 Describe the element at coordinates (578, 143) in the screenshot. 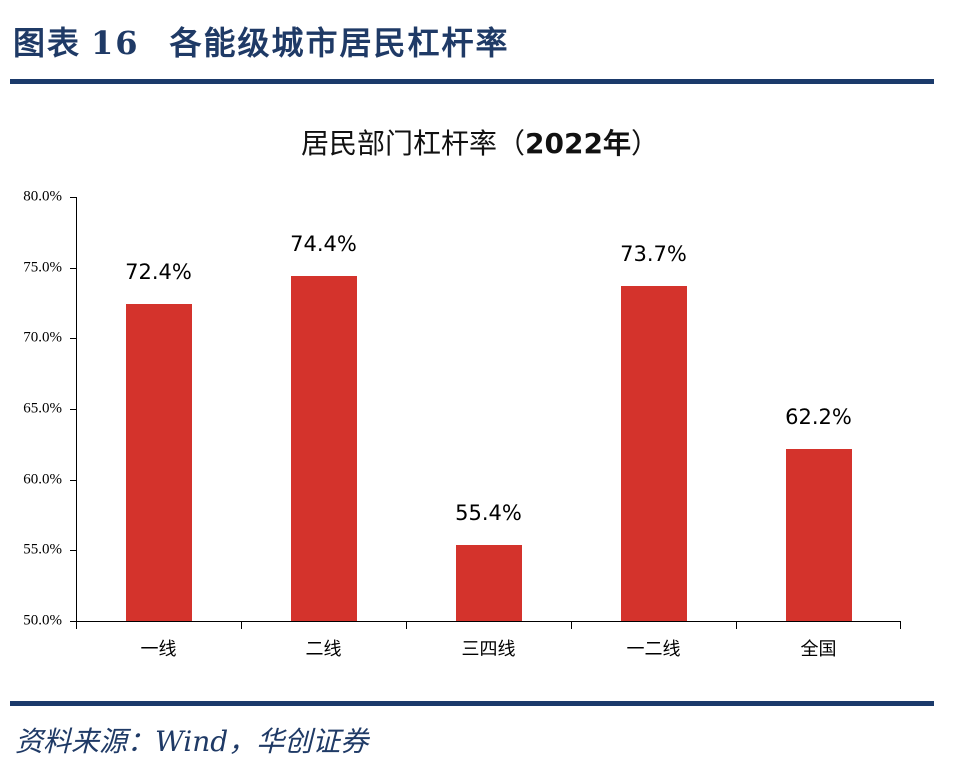

I see `chart-title-year: 2022年` at that location.